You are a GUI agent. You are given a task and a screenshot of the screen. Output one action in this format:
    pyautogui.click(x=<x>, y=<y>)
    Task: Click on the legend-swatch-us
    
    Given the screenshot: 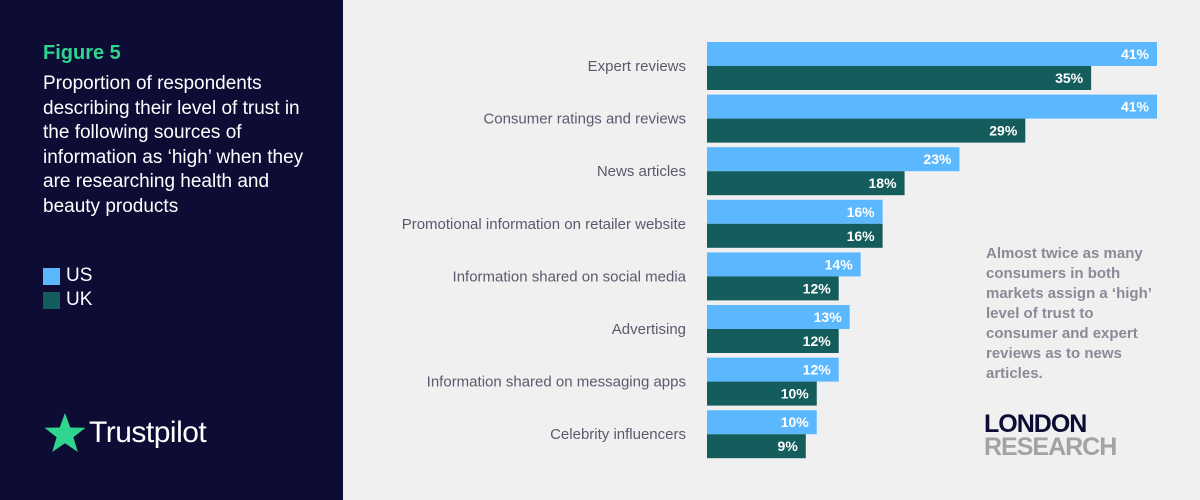 What is the action you would take?
    pyautogui.click(x=51, y=276)
    